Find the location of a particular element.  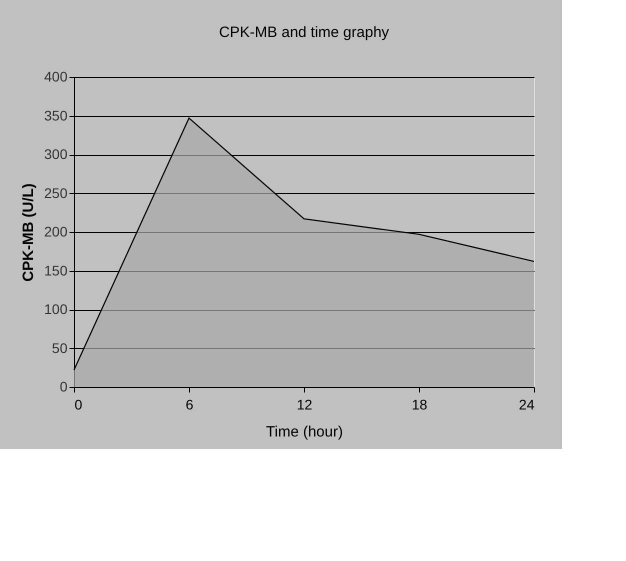

y-tick-label: 300 is located at coordinates (56, 154).